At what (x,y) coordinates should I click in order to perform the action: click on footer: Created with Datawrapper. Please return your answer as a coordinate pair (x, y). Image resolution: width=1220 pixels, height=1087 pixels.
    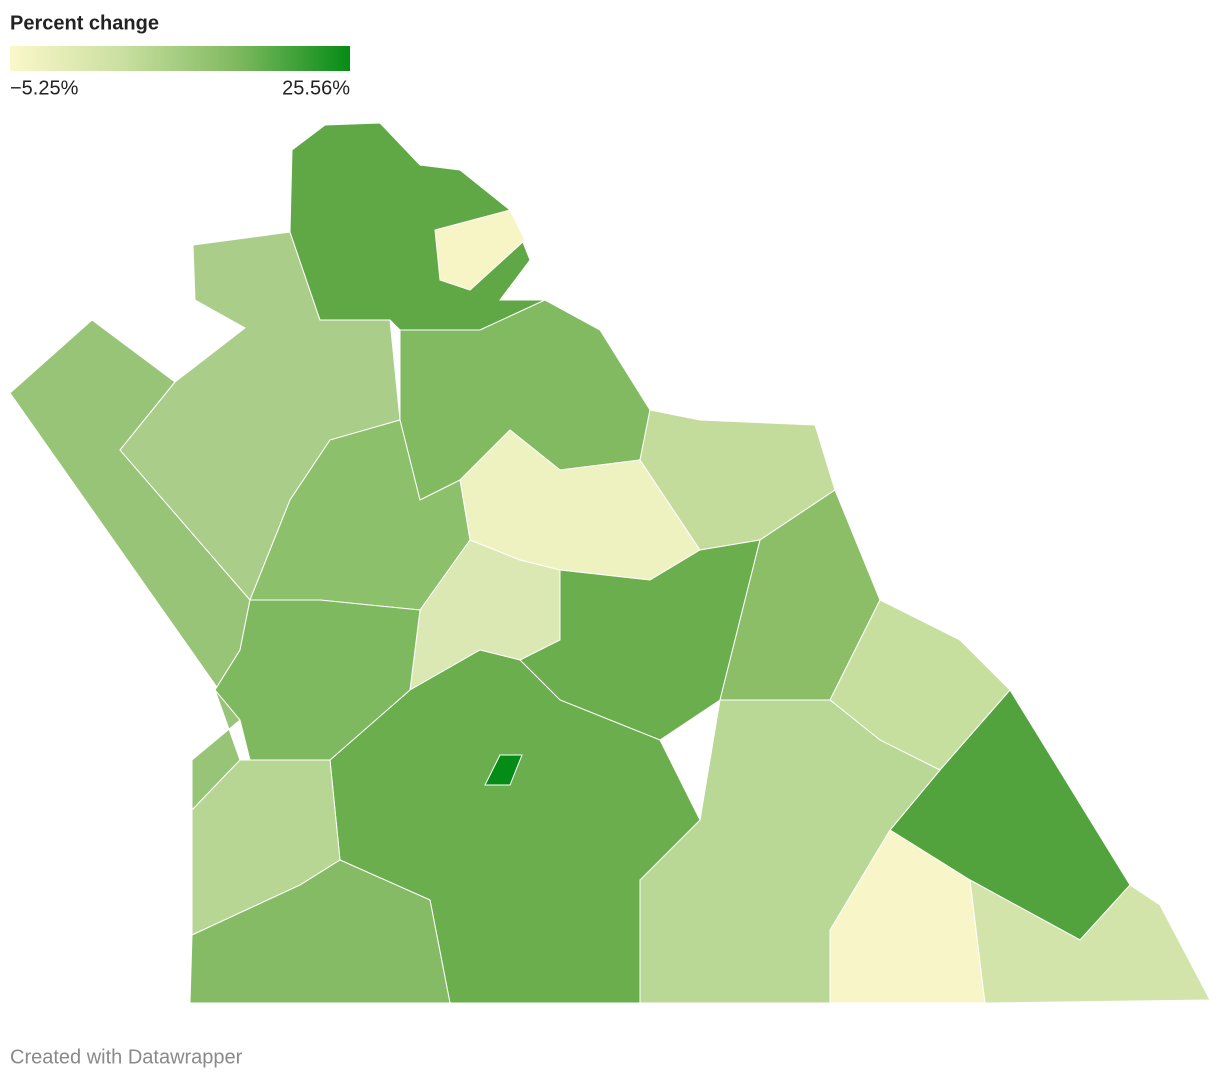
    Looking at the image, I should click on (126, 1057).